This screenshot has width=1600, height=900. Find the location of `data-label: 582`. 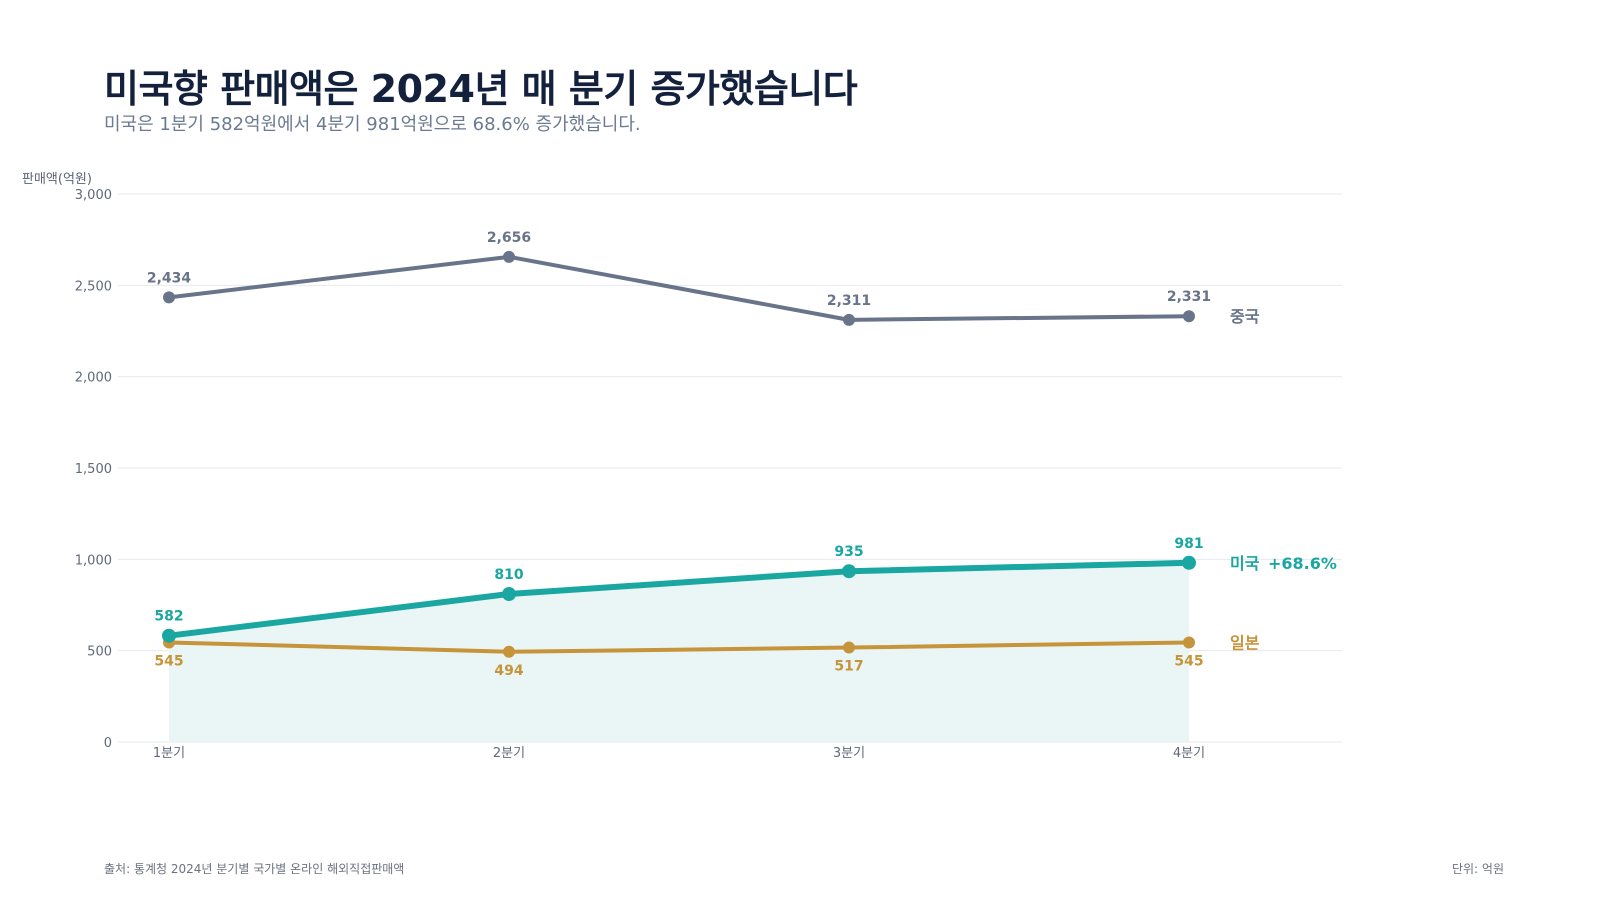

data-label: 582 is located at coordinates (168, 617).